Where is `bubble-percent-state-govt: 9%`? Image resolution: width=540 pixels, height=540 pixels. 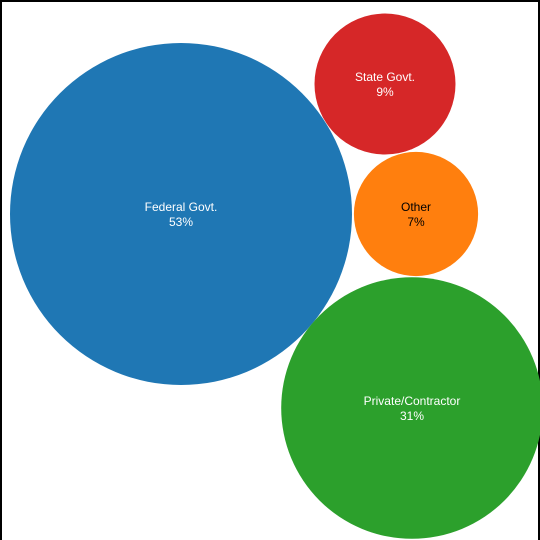
bubble-percent-state-govt: 9% is located at coordinates (385, 92).